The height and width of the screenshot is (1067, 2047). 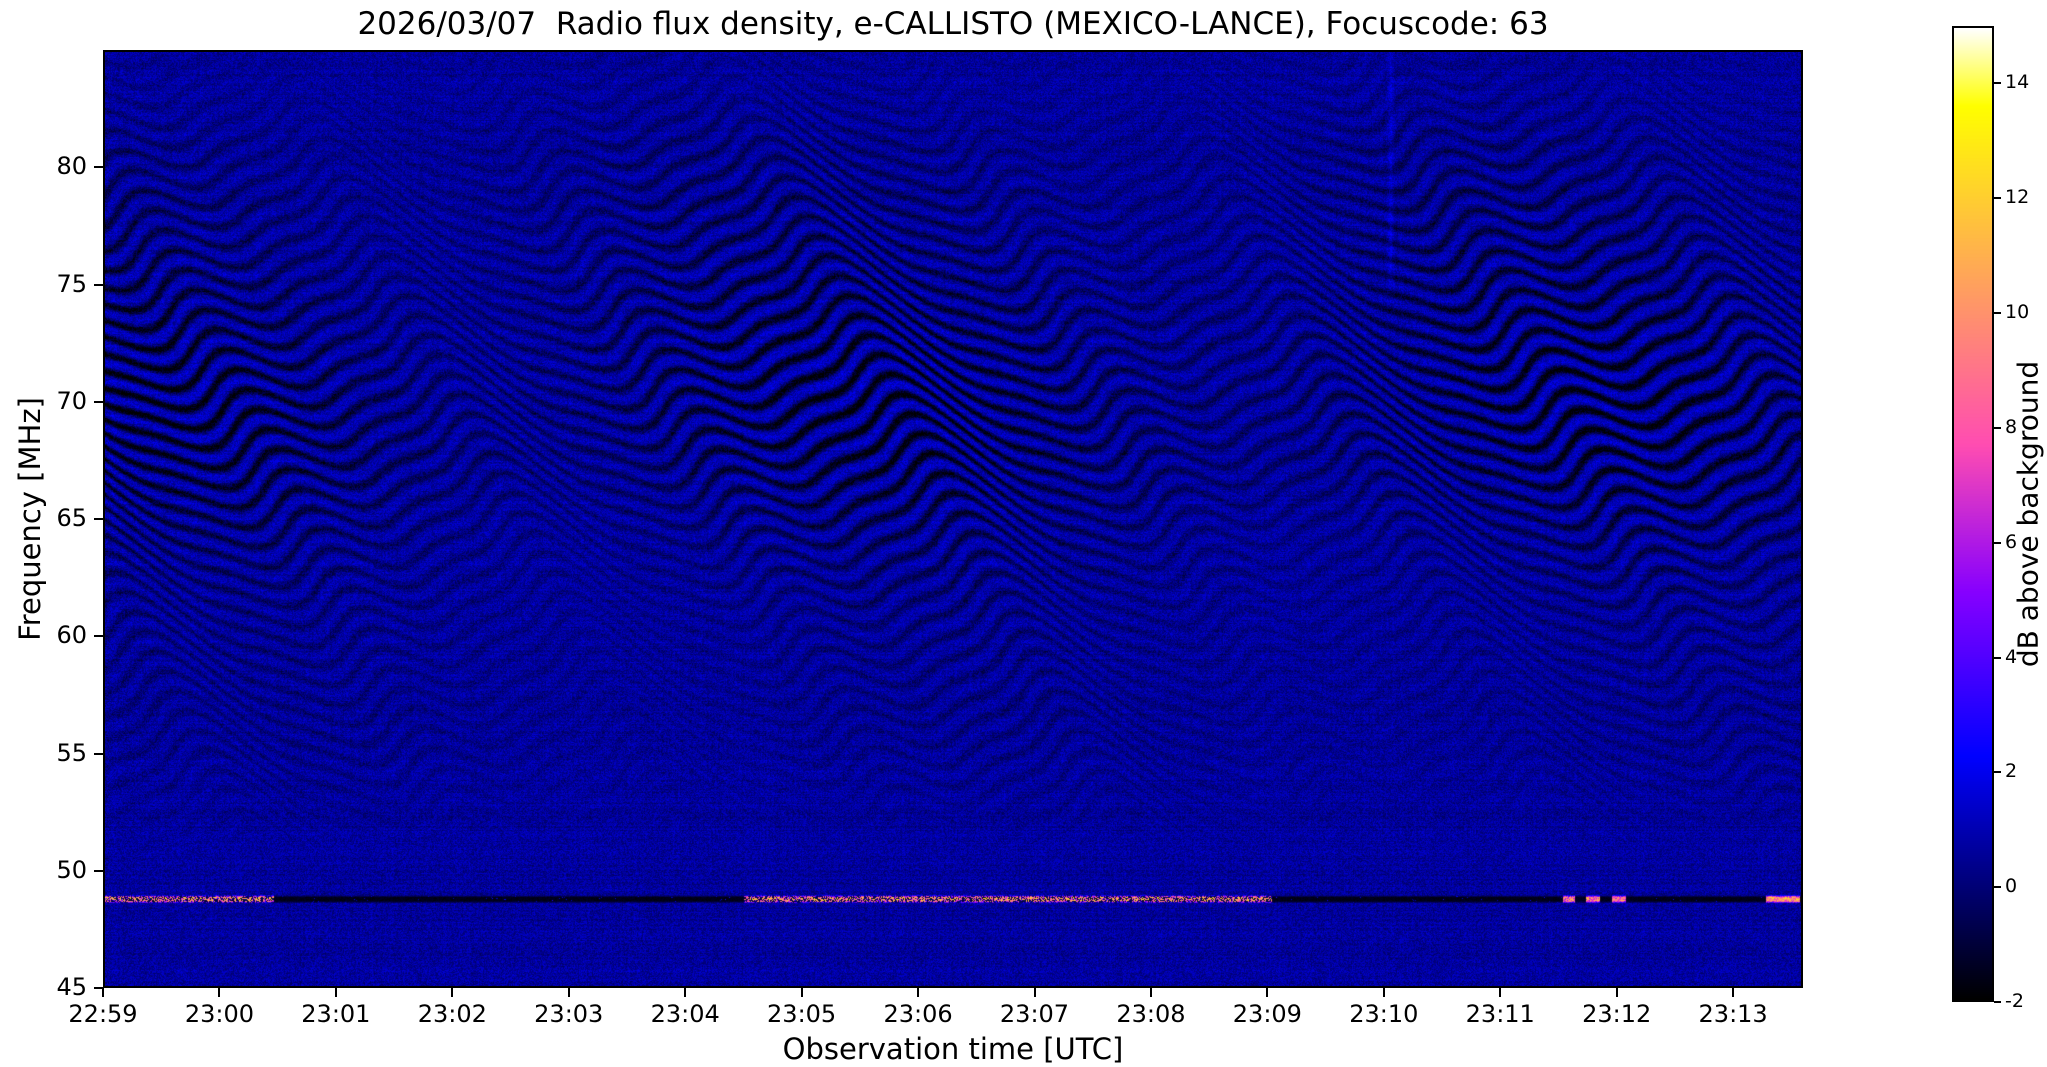 I want to click on x-tick-label: 23:09, so click(x=1267, y=1014).